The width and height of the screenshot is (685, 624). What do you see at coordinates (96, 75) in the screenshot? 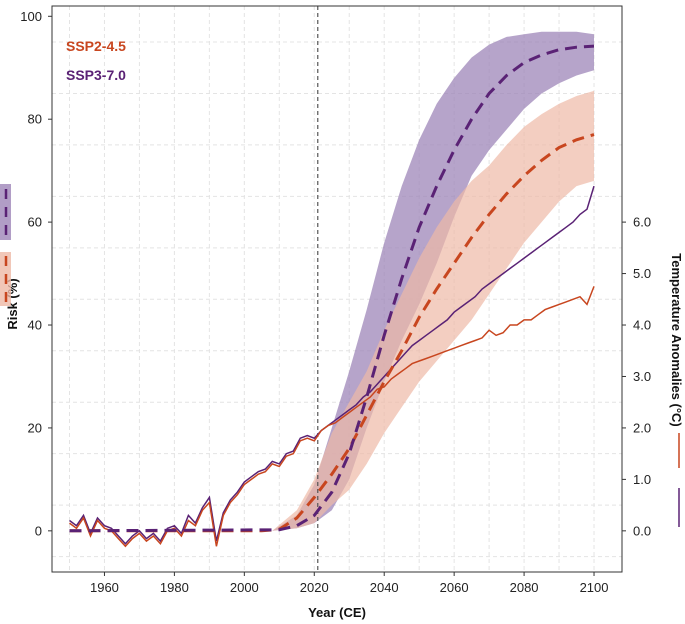
I see `legend-ssp370: SSP3-7.0` at bounding box center [96, 75].